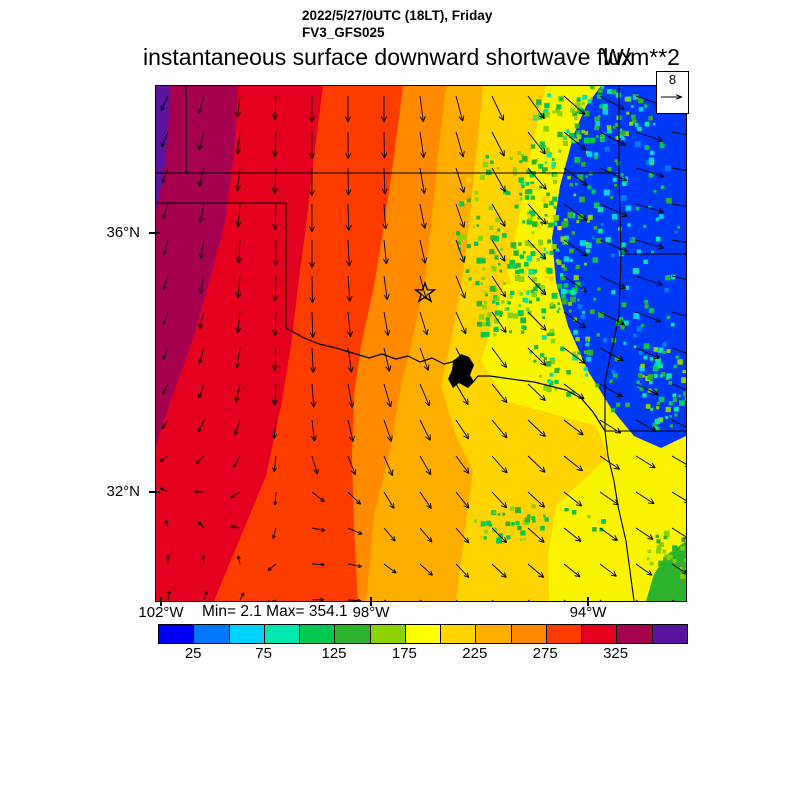  What do you see at coordinates (616, 653) in the screenshot?
I see `colorbar-tick-label: 325` at bounding box center [616, 653].